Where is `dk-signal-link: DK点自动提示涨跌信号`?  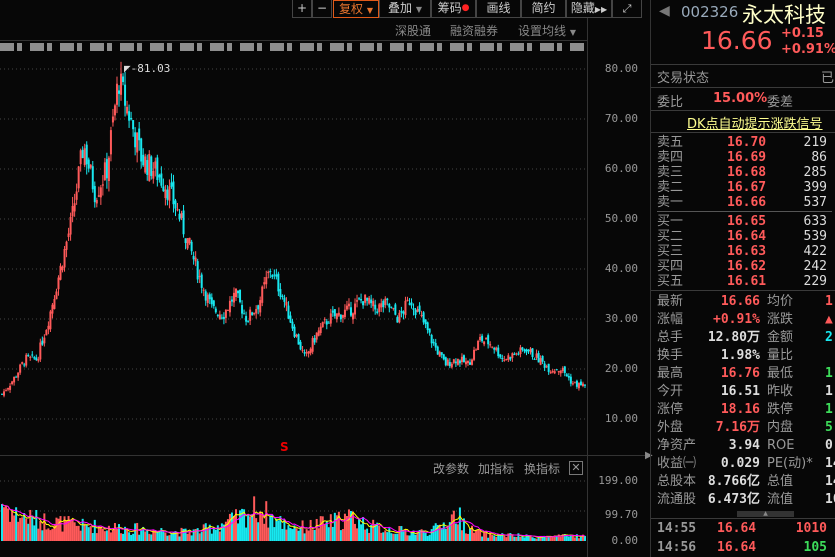 dk-signal-link: DK点自动提示涨跌信号 is located at coordinates (755, 124).